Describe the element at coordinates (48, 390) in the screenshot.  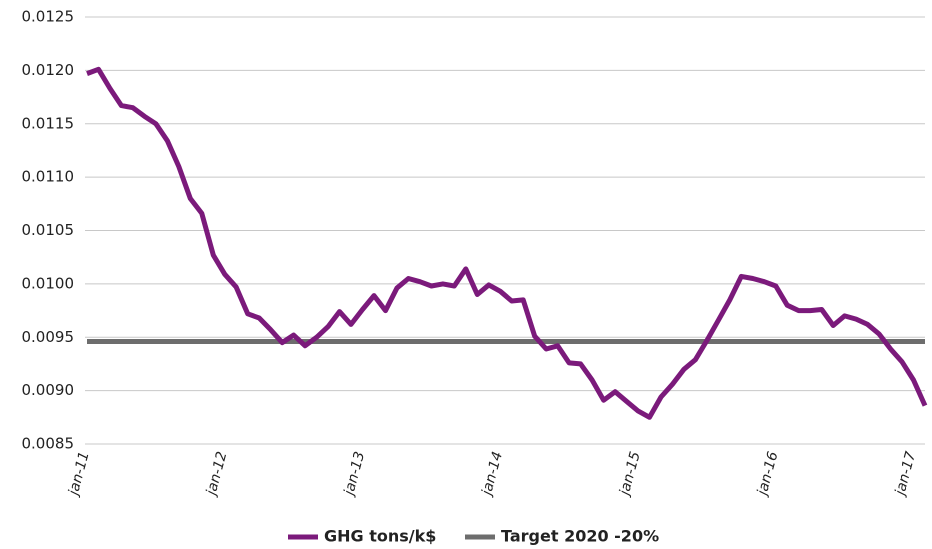
I see `y-tick-label: 0.0090` at that location.